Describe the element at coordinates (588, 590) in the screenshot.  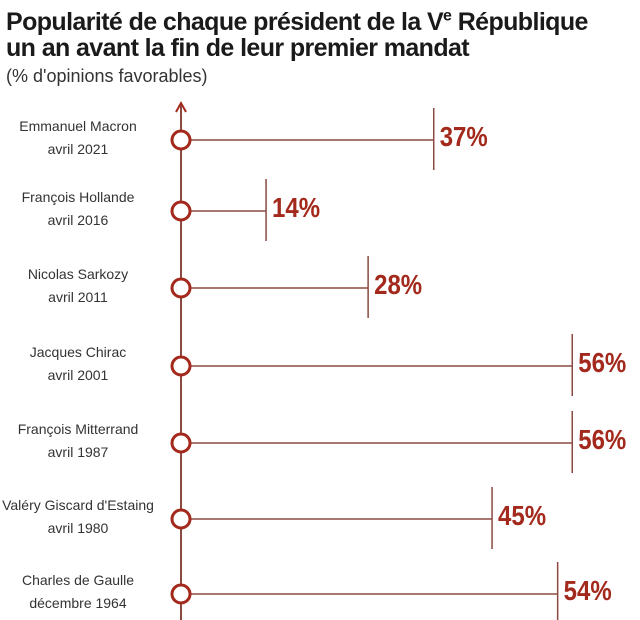
I see `data-label: 54%` at that location.